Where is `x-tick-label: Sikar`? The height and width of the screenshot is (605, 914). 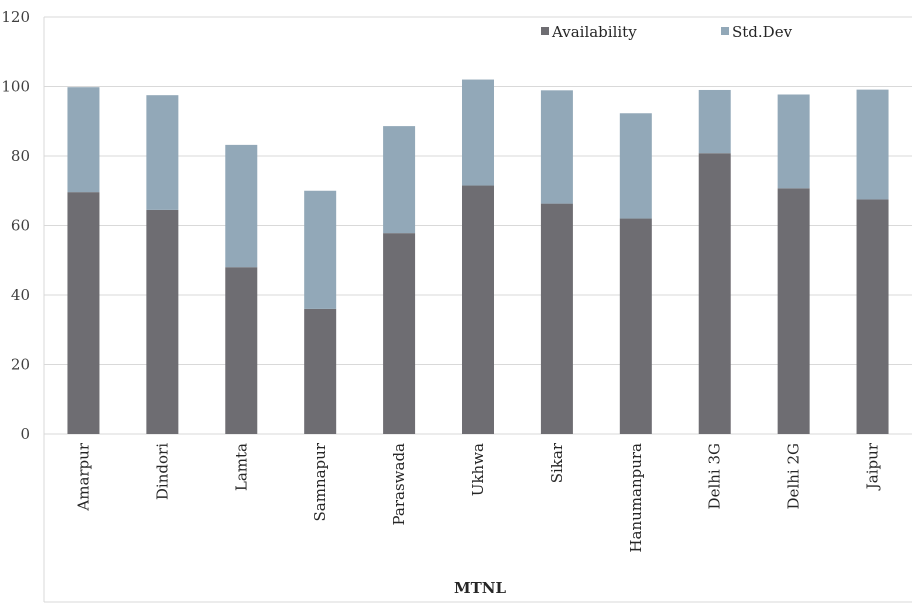
x-tick-label: Sikar is located at coordinates (557, 462).